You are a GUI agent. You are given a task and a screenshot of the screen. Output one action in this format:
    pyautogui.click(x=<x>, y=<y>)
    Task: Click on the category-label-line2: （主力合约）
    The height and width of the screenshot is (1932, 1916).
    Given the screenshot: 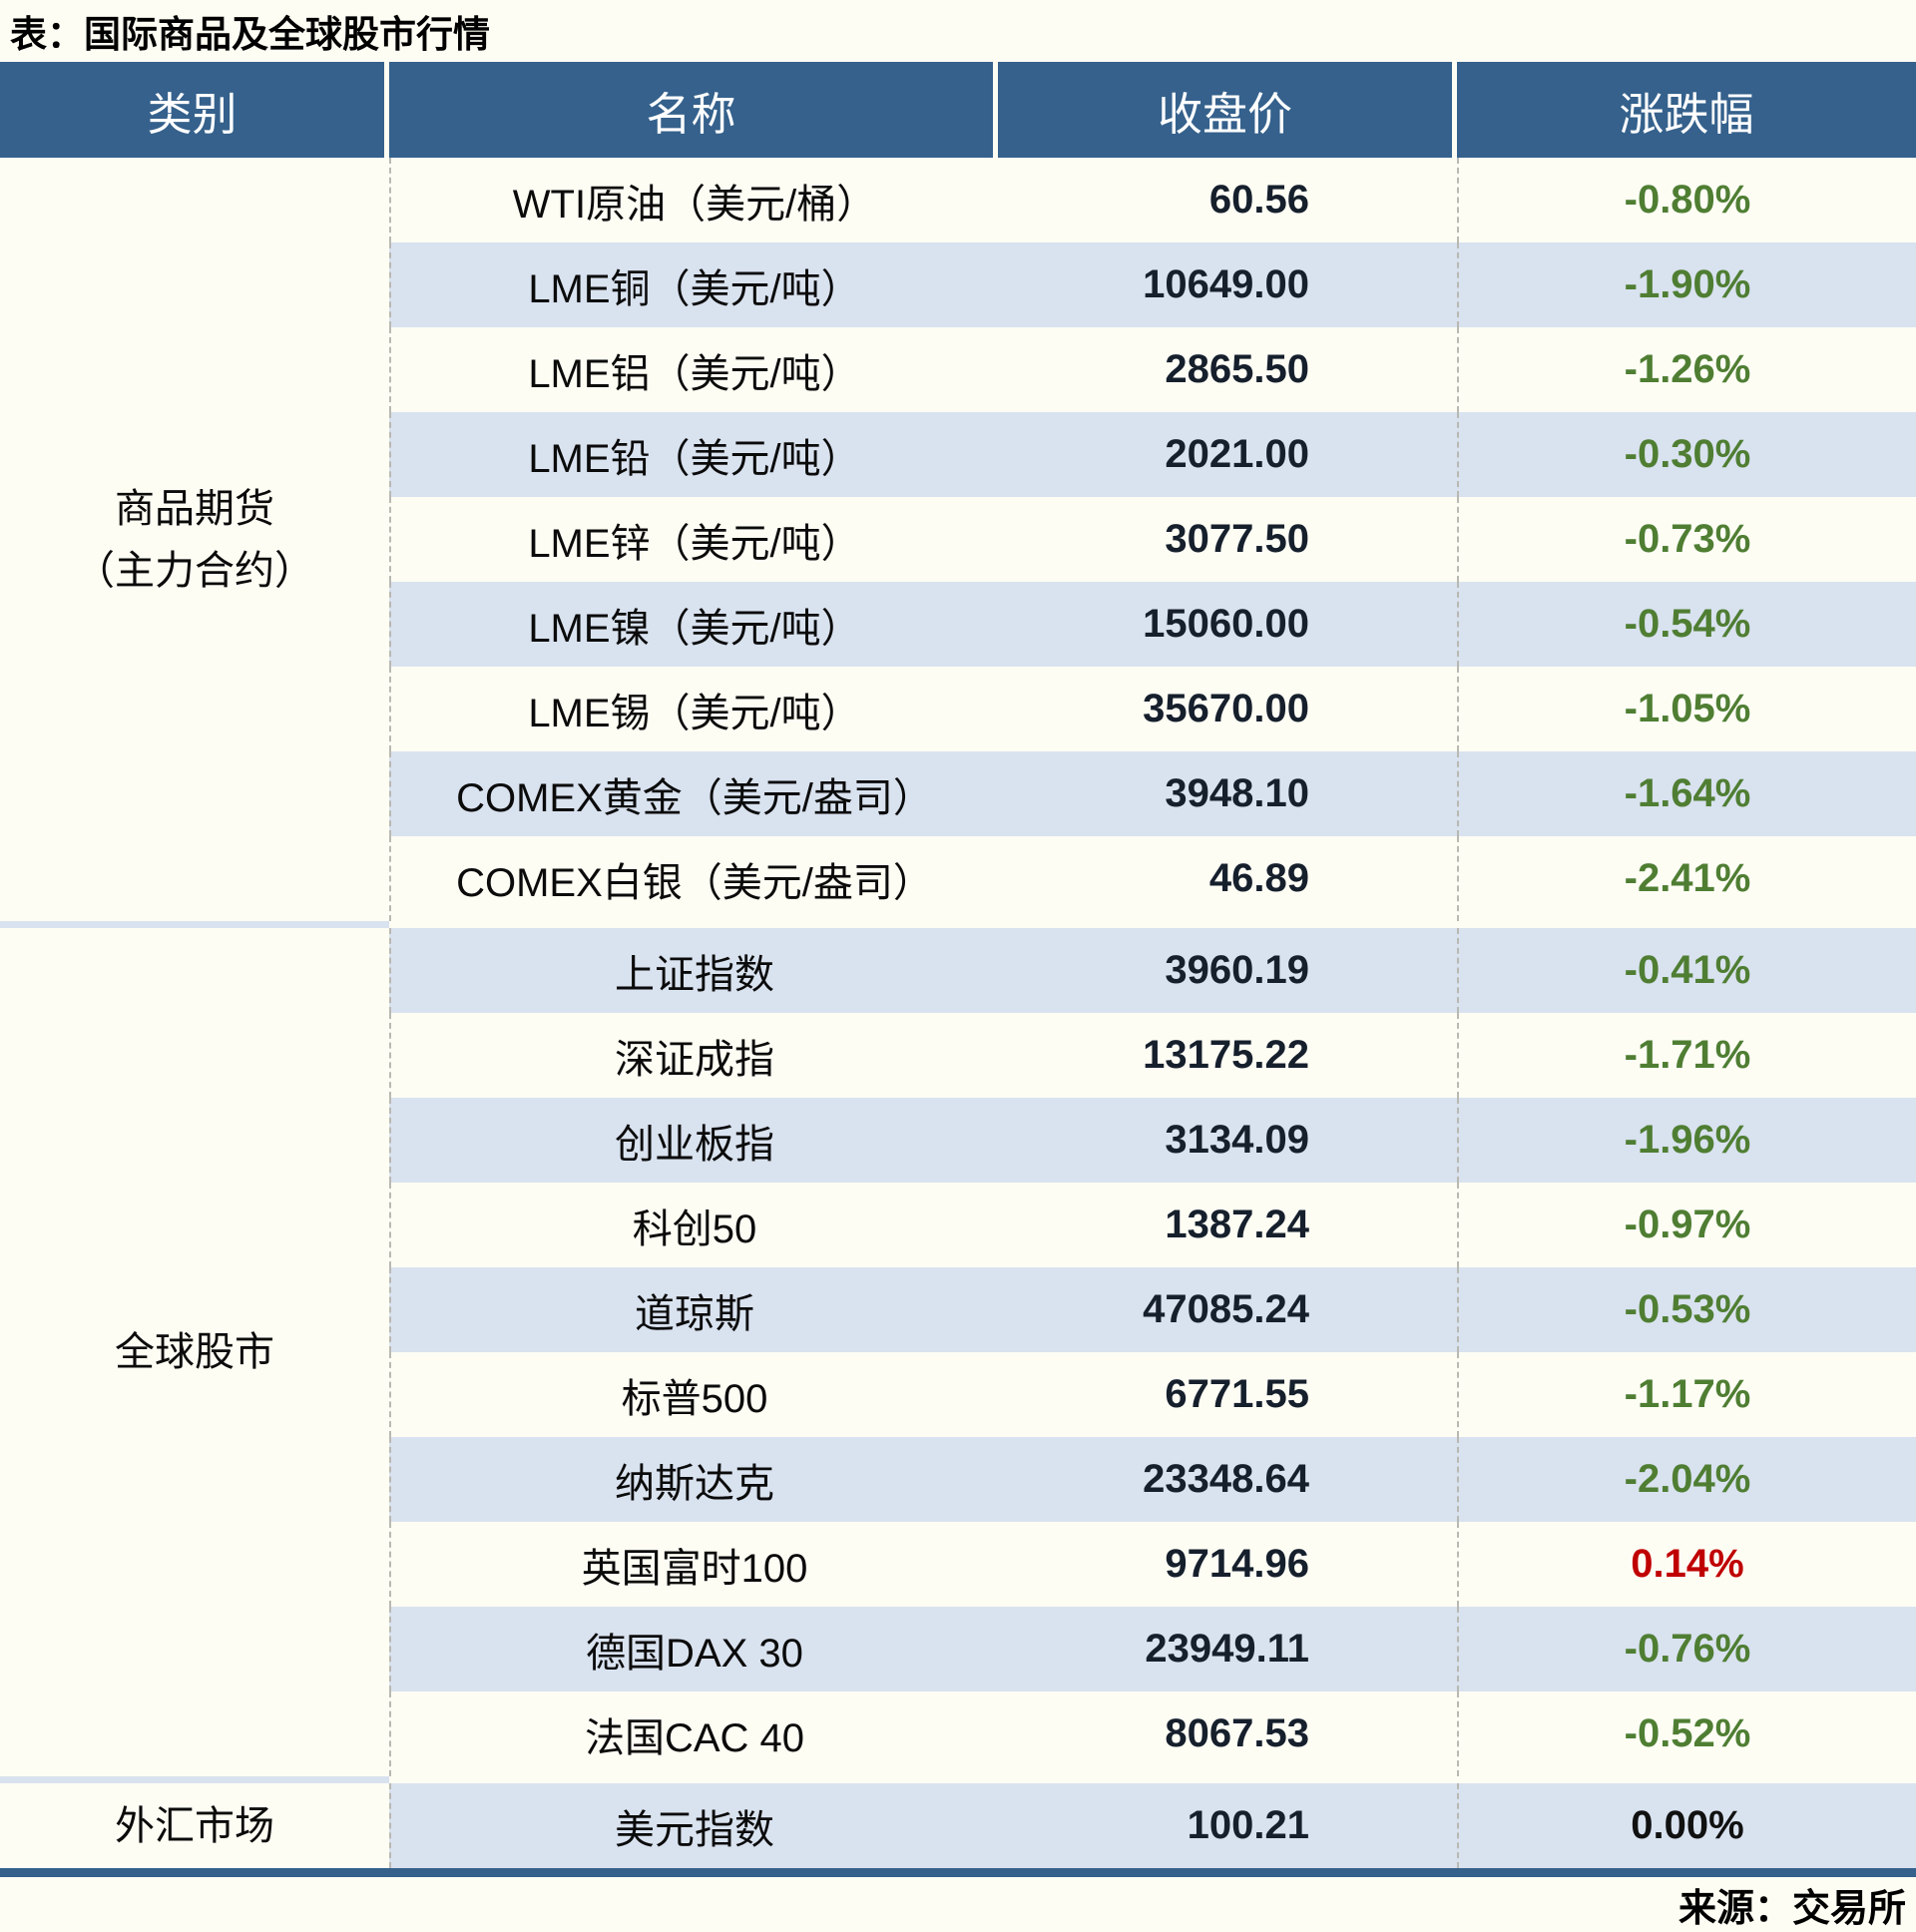 What is the action you would take?
    pyautogui.click(x=194, y=570)
    